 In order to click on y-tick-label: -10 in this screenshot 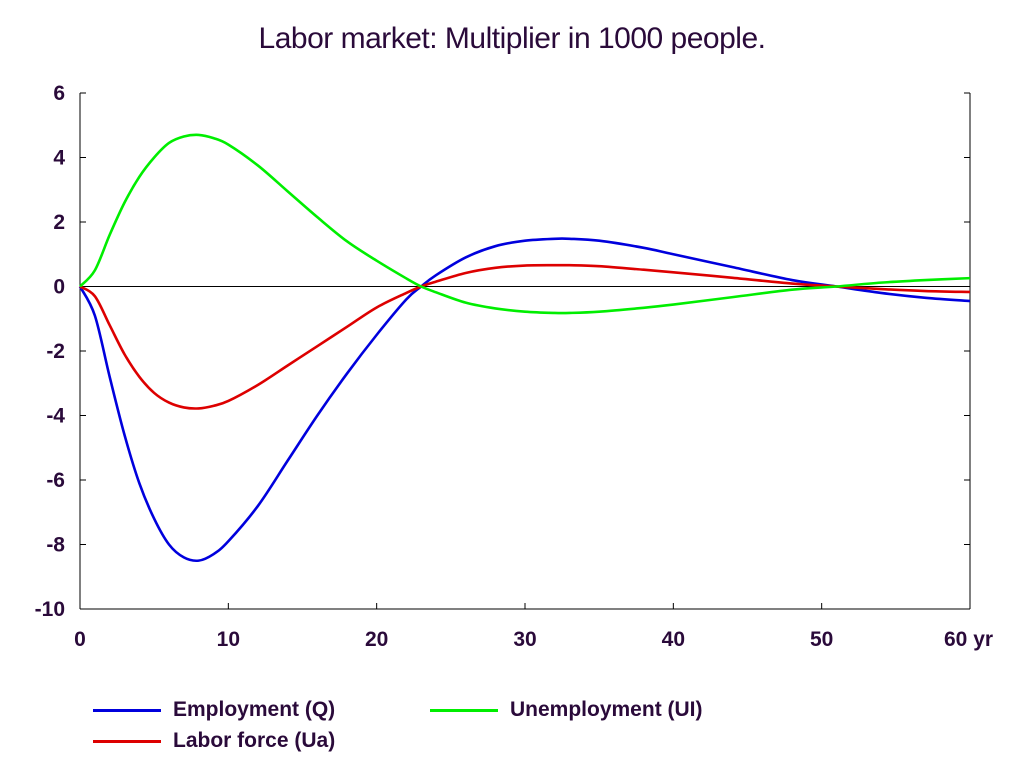, I will do `click(50, 609)`.